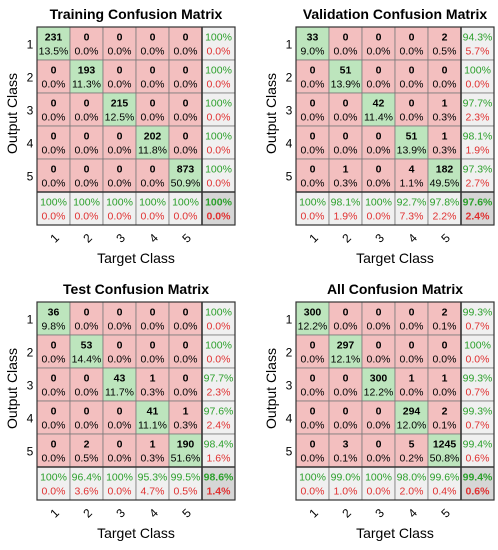 This screenshot has width=498, height=550. What do you see at coordinates (87, 71) in the screenshot?
I see `cell-count-label: 193` at bounding box center [87, 71].